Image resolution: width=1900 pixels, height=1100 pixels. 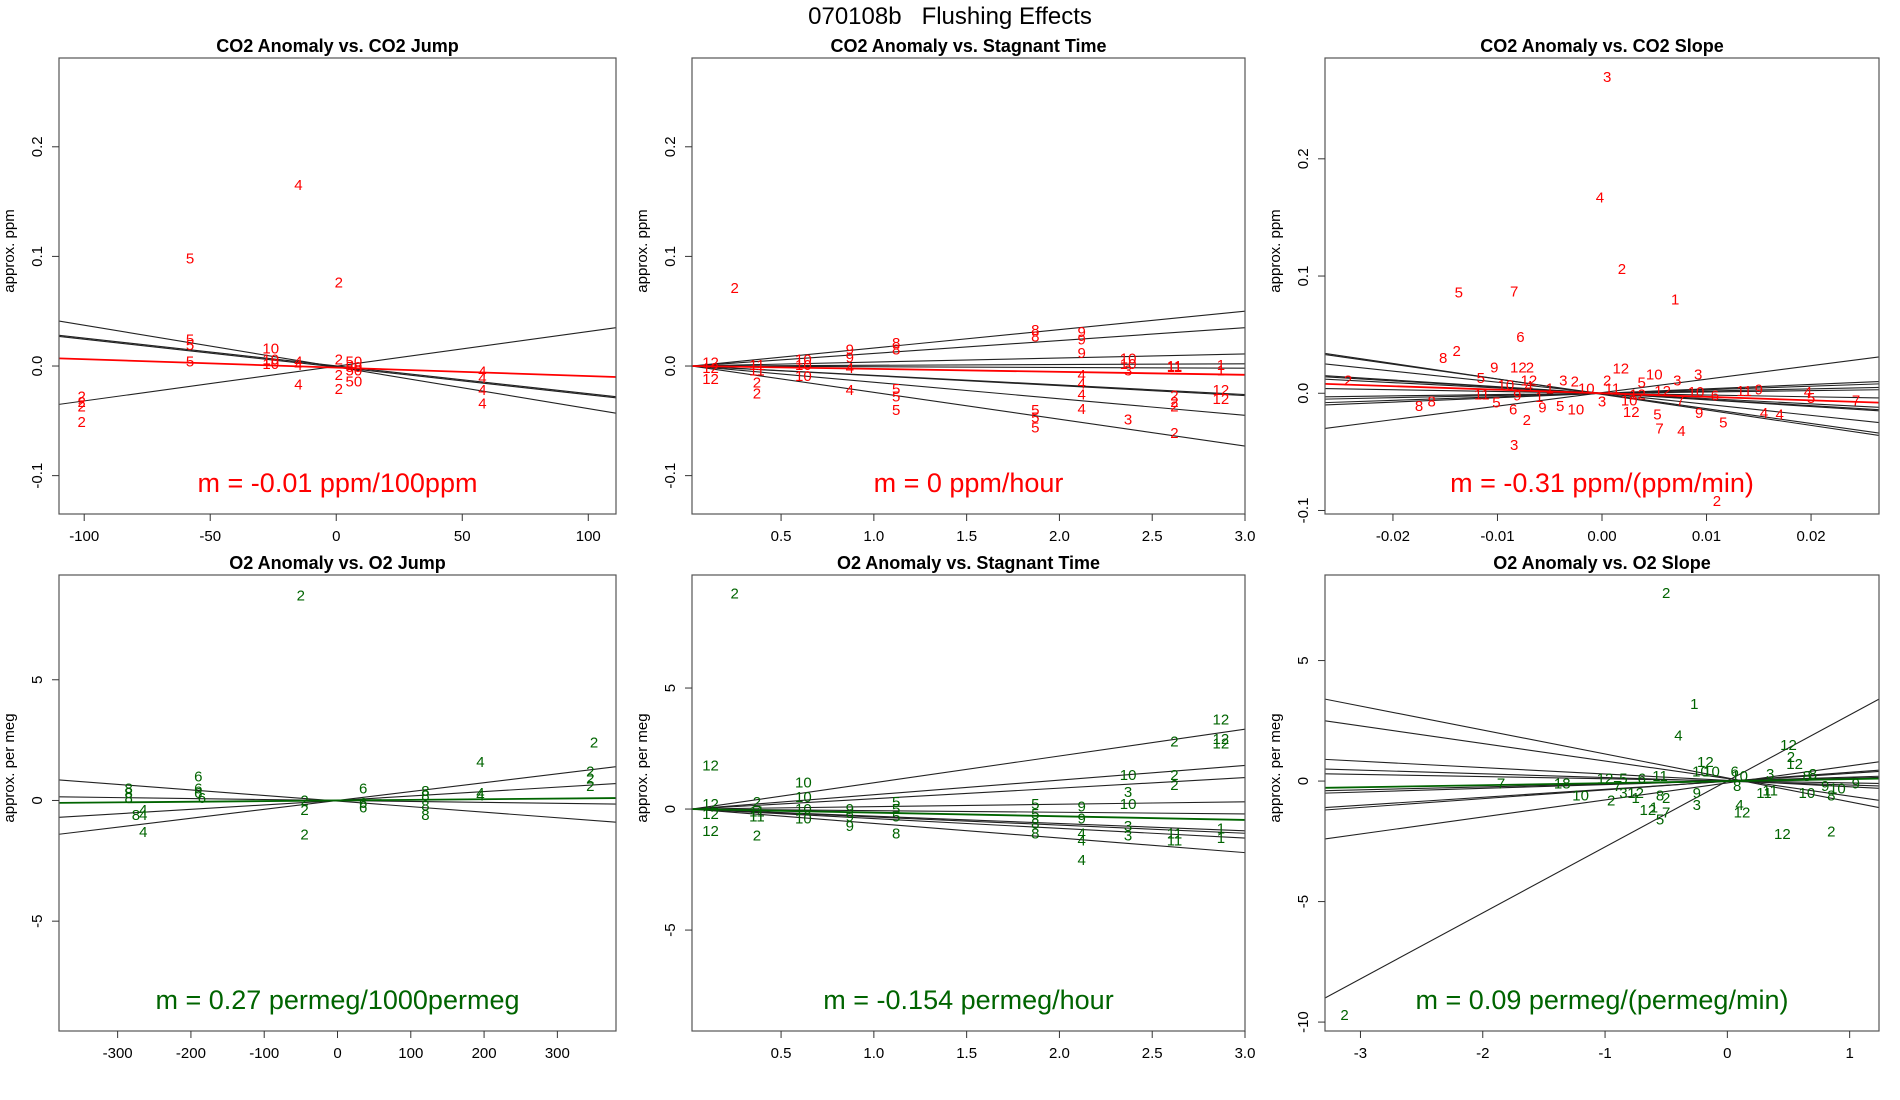 I want to click on y-tick-label: -5, so click(x=37, y=920).